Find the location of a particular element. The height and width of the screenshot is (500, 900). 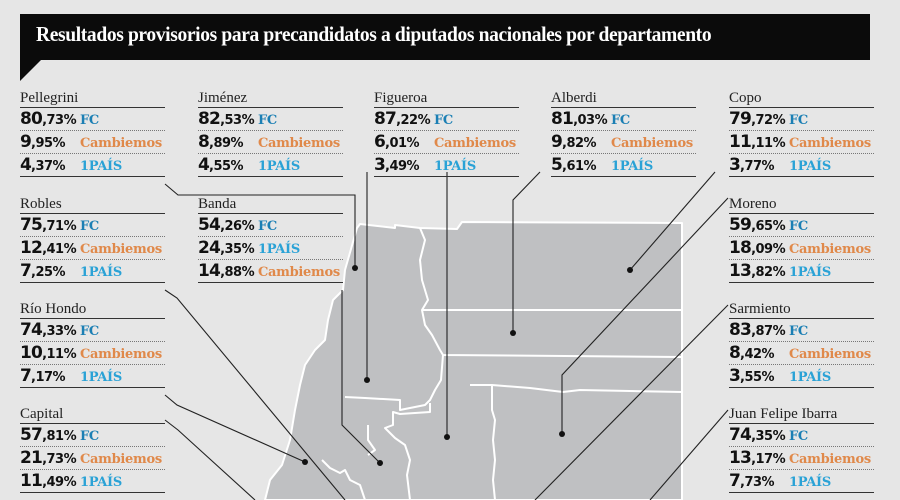

dept-name: Copo is located at coordinates (801, 99).